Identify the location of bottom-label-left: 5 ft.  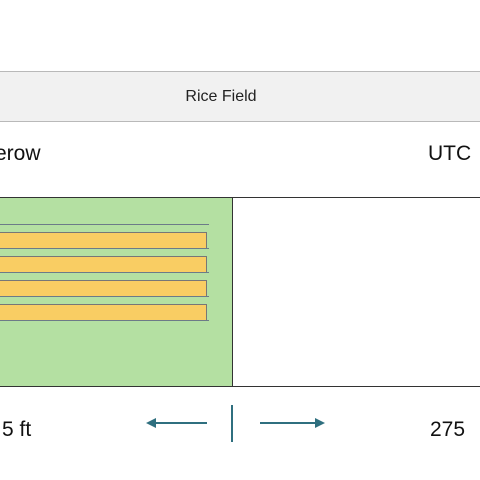
(17, 429).